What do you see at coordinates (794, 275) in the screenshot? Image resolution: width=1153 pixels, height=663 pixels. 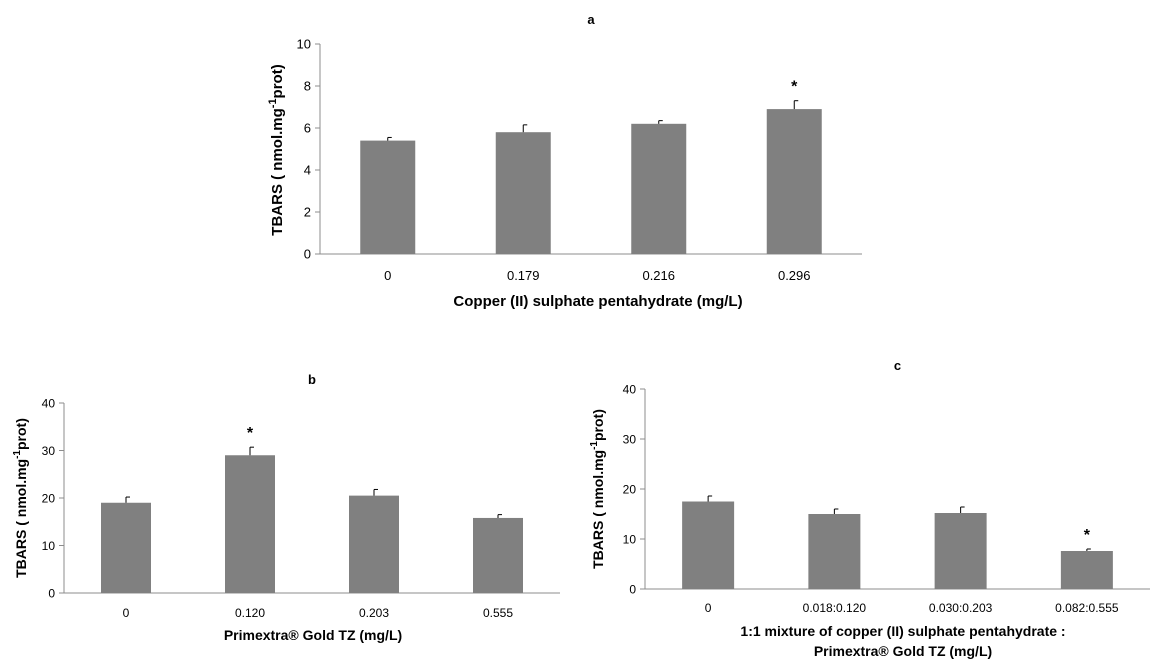 I see `x-tick-label: 0.296` at bounding box center [794, 275].